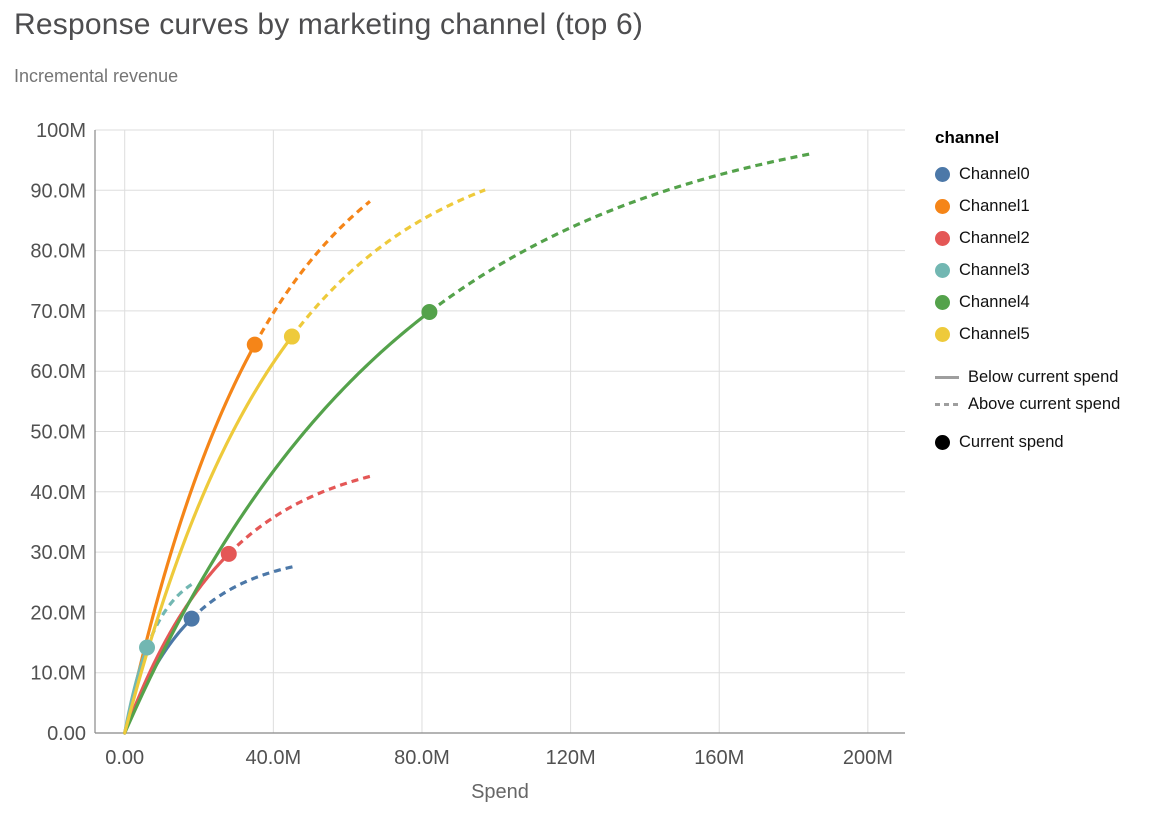 This screenshot has height=815, width=1164. What do you see at coordinates (158, 676) in the screenshot?
I see `curve-below-current-channel0` at bounding box center [158, 676].